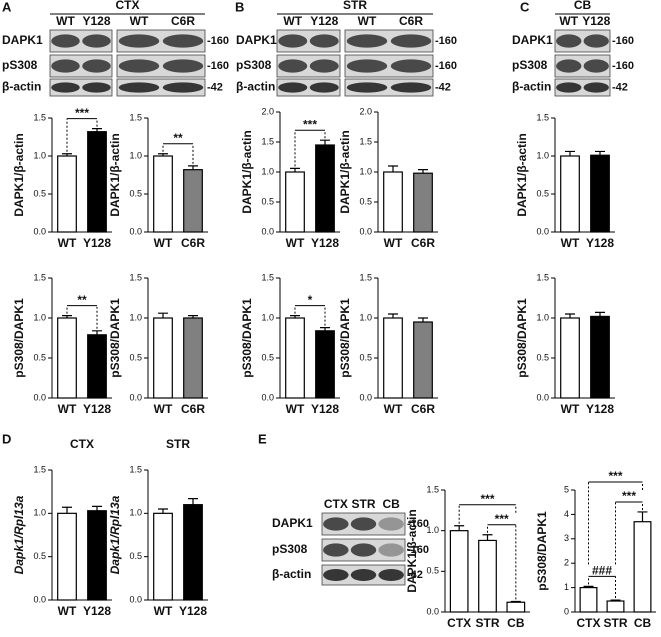 This screenshot has width=661, height=637. Describe the element at coordinates (22, 40) in the screenshot. I see `blot-row-label: DAPK1` at that location.